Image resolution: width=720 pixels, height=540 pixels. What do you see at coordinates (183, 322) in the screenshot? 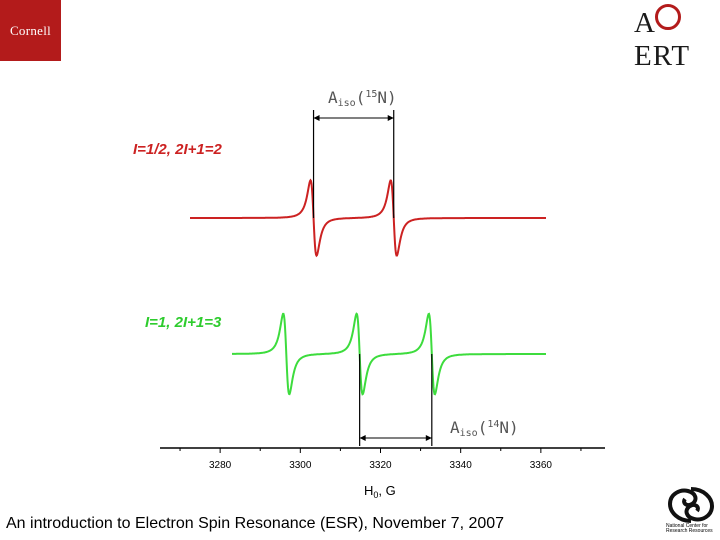
I see `series-label-spin-one: I=1, 2I+1=3` at bounding box center [183, 322].